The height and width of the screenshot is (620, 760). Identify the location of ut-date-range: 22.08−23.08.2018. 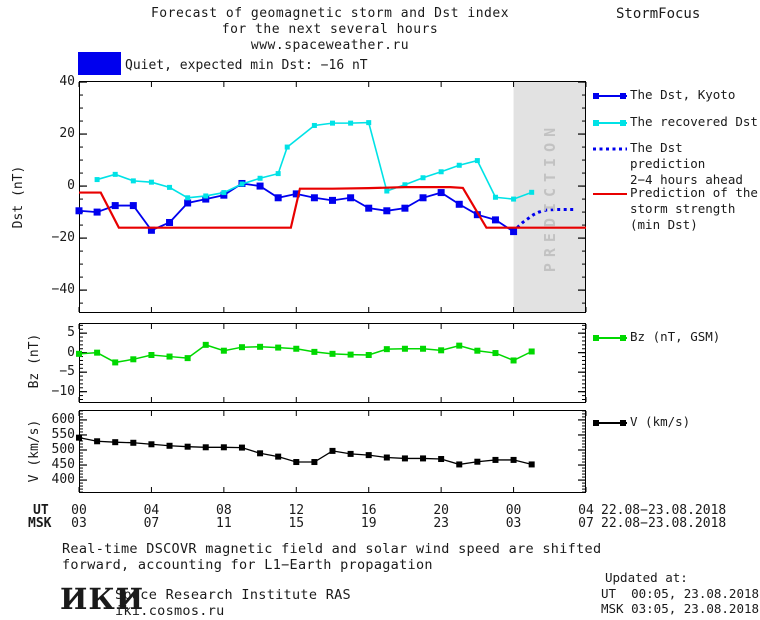
(664, 510).